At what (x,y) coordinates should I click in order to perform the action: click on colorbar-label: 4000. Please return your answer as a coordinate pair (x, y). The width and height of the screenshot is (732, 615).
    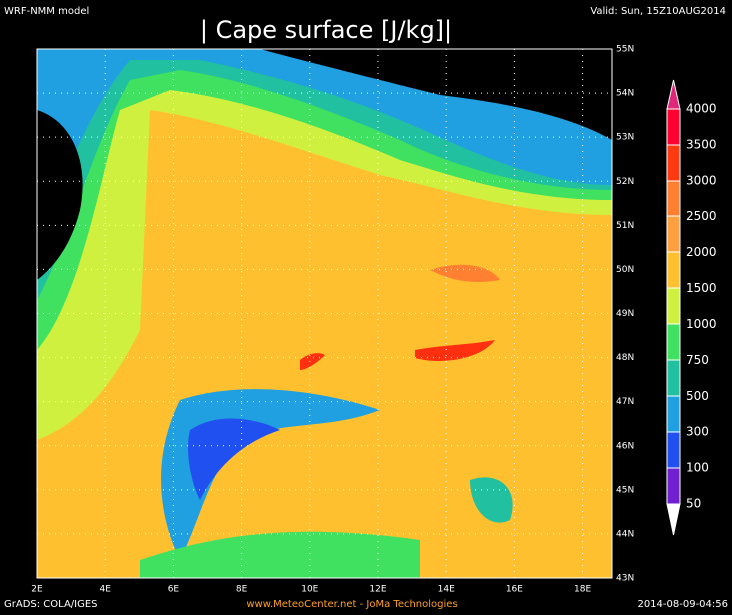
    Looking at the image, I should click on (701, 109).